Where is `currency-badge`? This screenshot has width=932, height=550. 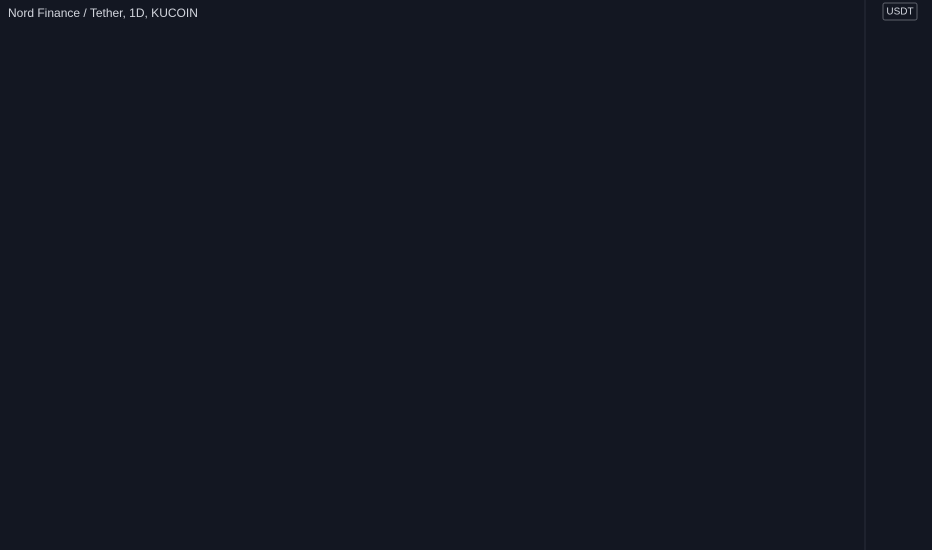
currency-badge is located at coordinates (900, 11).